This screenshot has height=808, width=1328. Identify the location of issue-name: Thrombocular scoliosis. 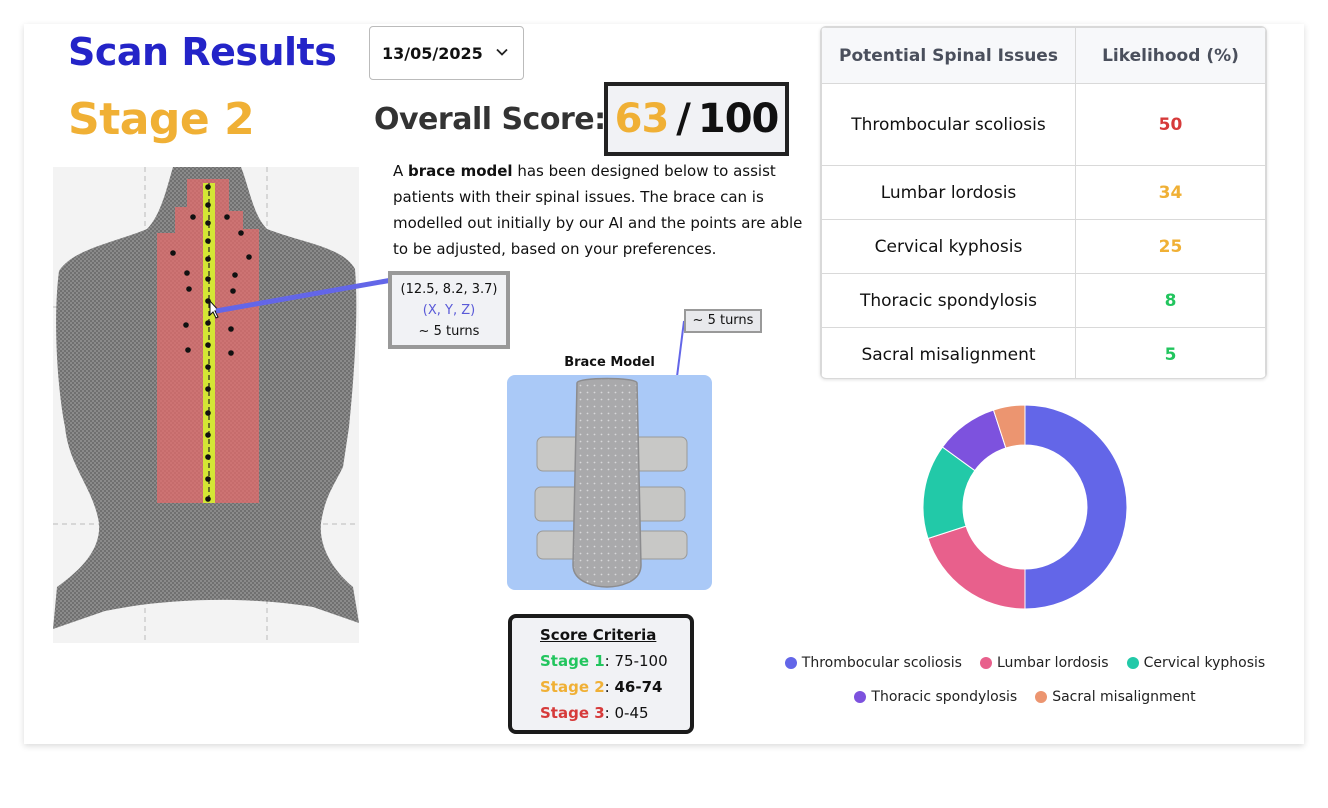
(948, 124).